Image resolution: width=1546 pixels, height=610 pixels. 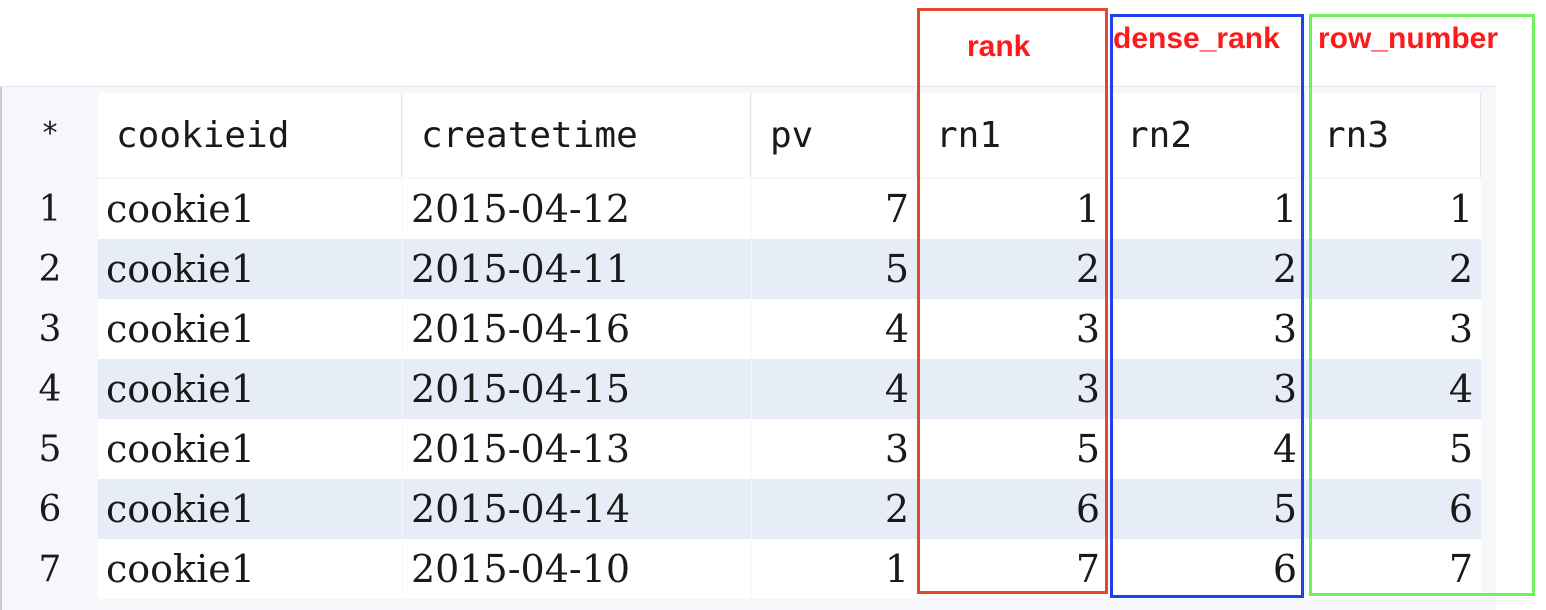 I want to click on row-number: 6, so click(x=50, y=509).